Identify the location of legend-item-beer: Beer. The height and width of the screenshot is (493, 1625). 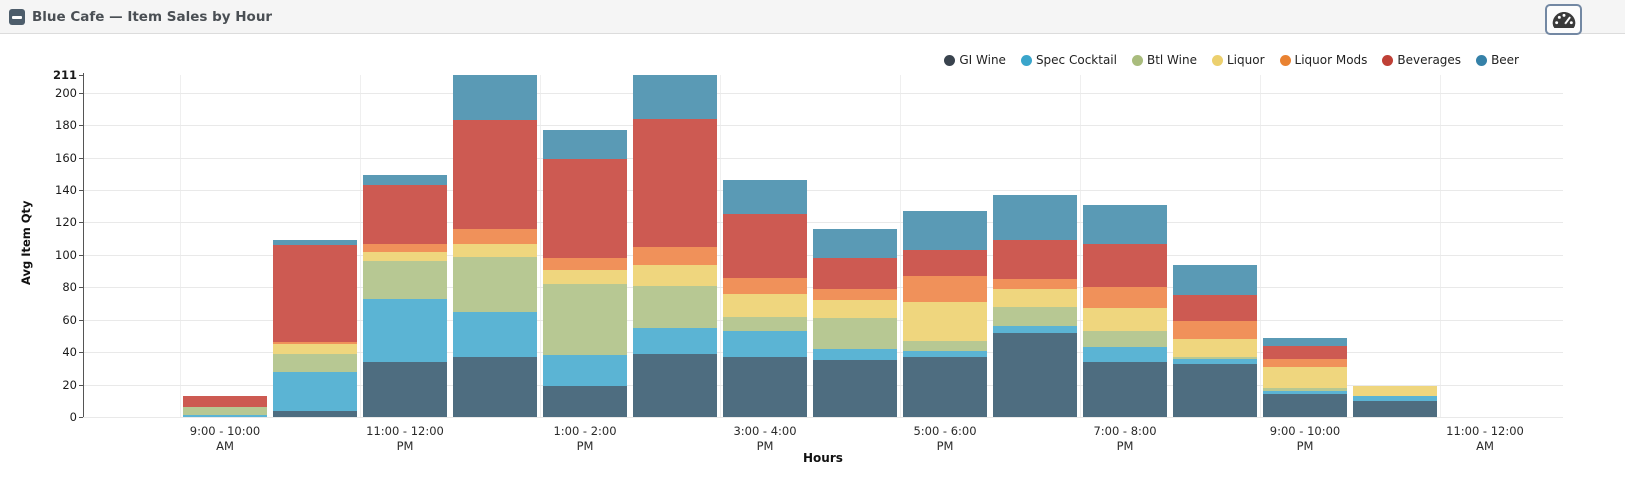
(1497, 60).